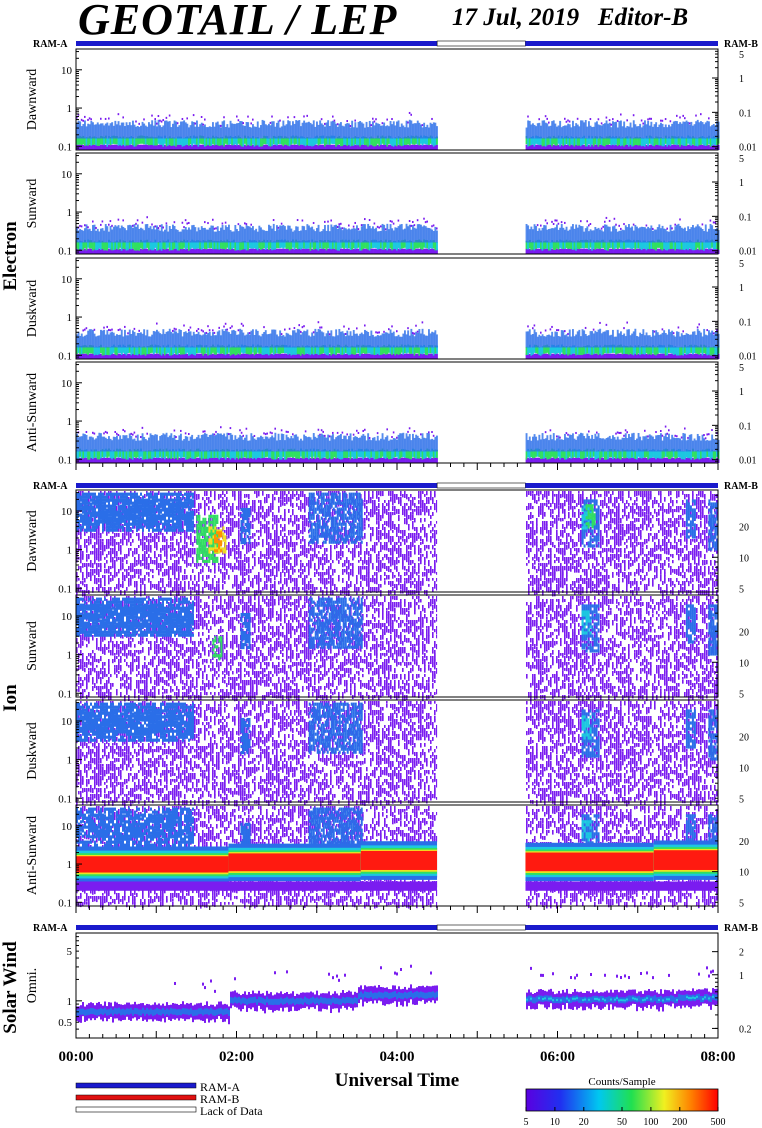  Describe the element at coordinates (70, 952) in the screenshot. I see `y-tick-label: 5` at that location.